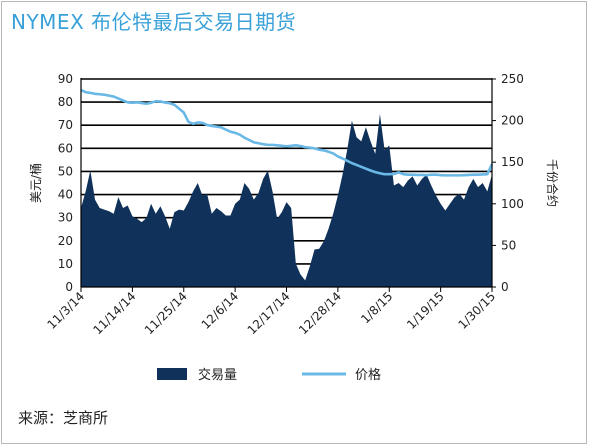 The width and height of the screenshot is (590, 447). What do you see at coordinates (368, 375) in the screenshot?
I see `legend-label-price: 价格` at bounding box center [368, 375].